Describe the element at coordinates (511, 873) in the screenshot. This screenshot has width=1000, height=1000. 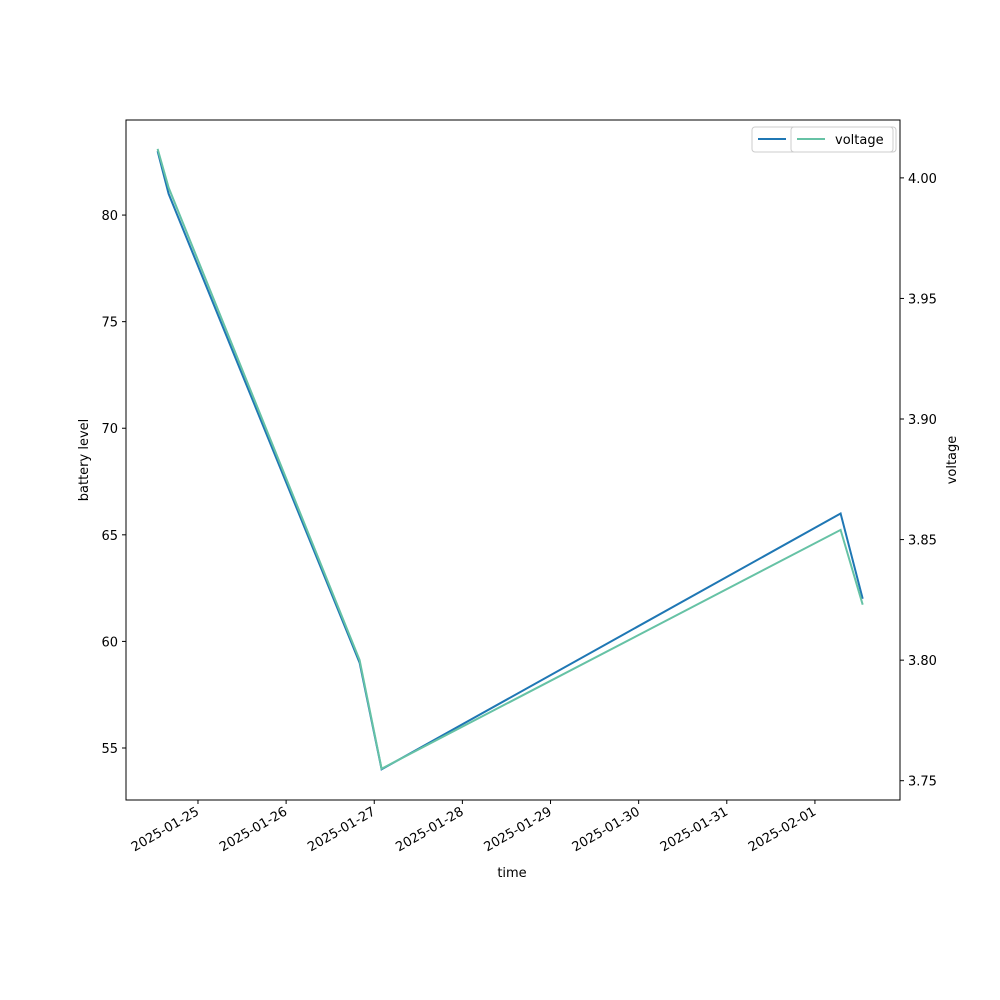
I see `x-axis-label: time` at that location.